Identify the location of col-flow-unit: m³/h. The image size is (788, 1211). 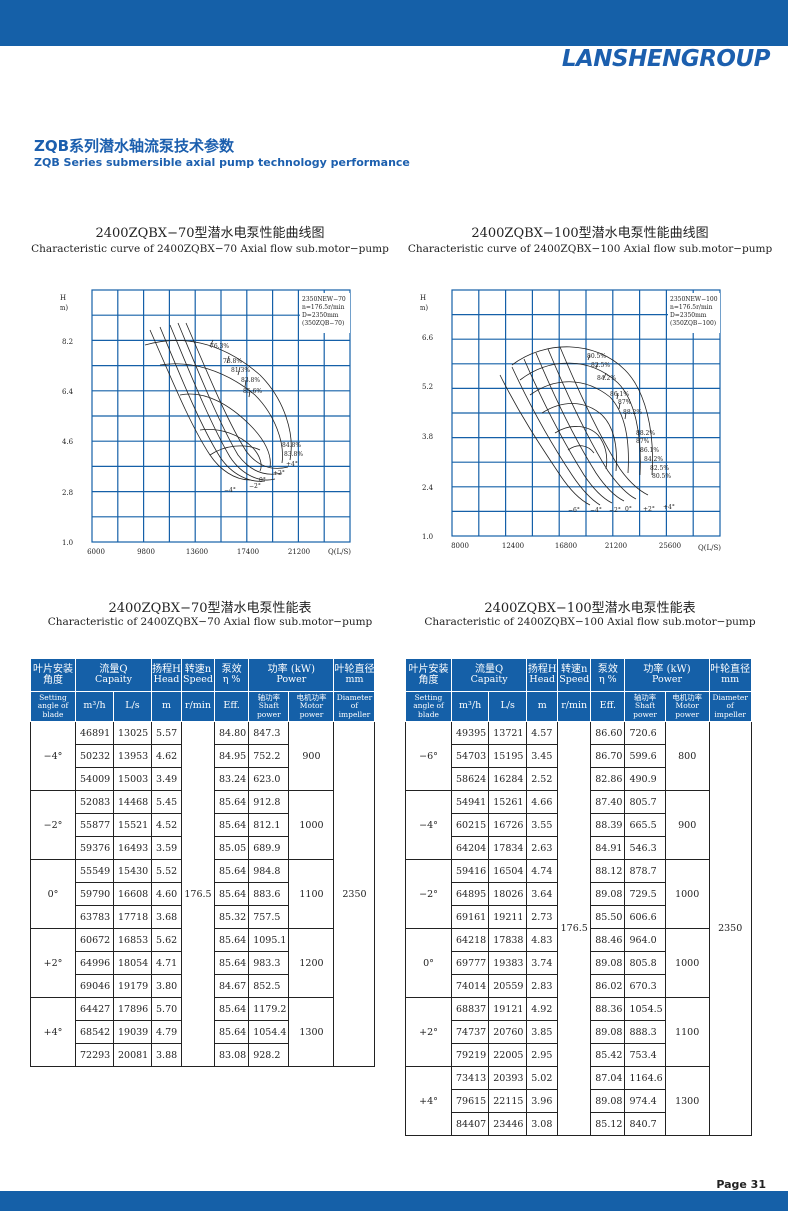
(470, 706).